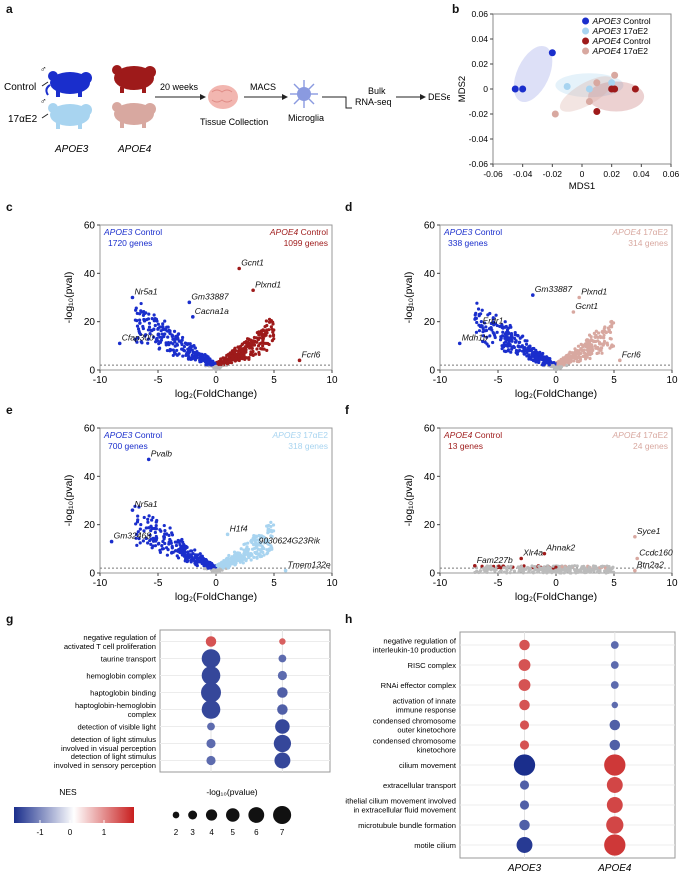  I want to click on y-axis-label: -log₁₀(pval), so click(409, 298).